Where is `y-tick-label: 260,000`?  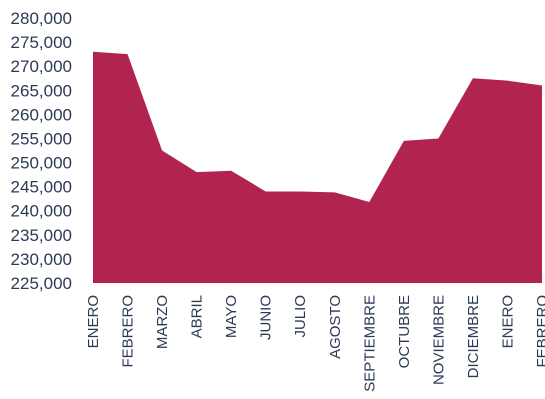
y-tick-label: 260,000 is located at coordinates (41, 114).